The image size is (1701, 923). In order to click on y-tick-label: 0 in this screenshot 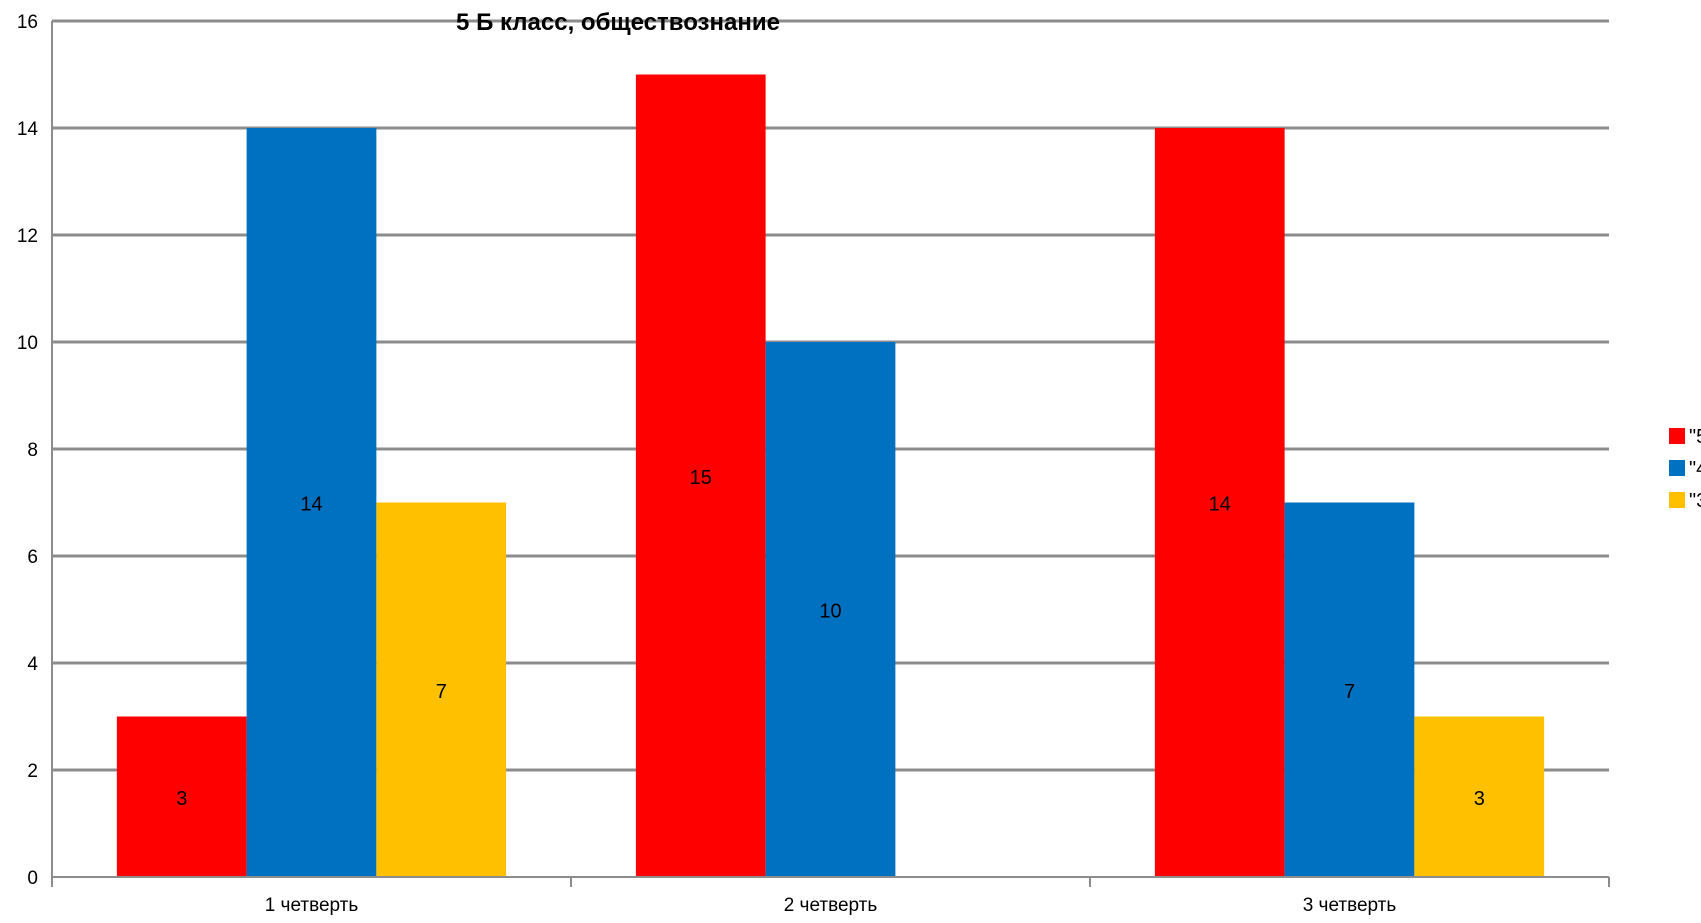, I will do `click(32, 878)`.